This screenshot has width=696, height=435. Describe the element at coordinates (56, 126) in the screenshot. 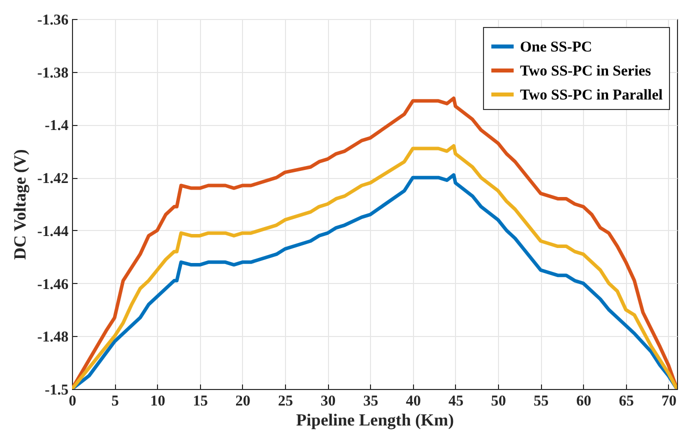

I see `y-tick-label: -1.4` at that location.